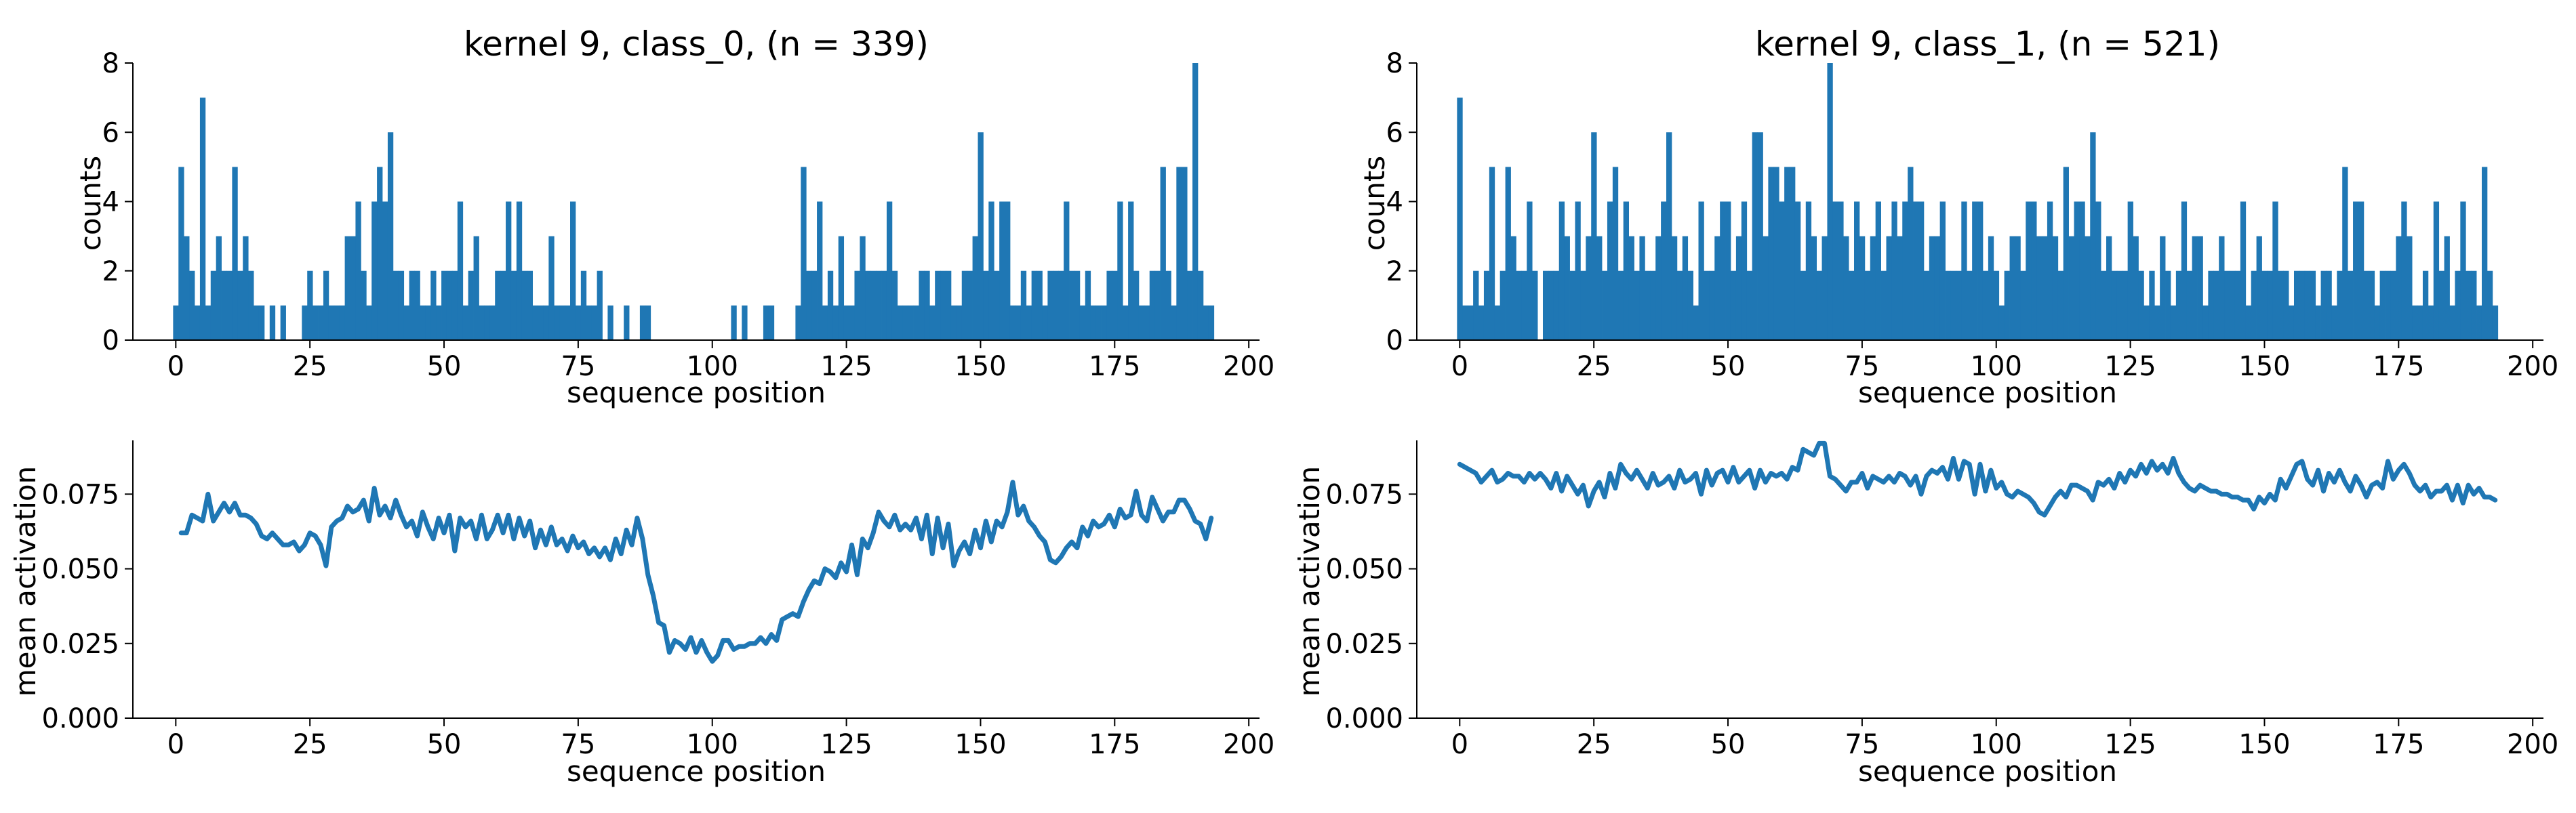 The width and height of the screenshot is (2576, 813). What do you see at coordinates (310, 366) in the screenshot?
I see `hist-class0-x-tick-label: 25` at bounding box center [310, 366].